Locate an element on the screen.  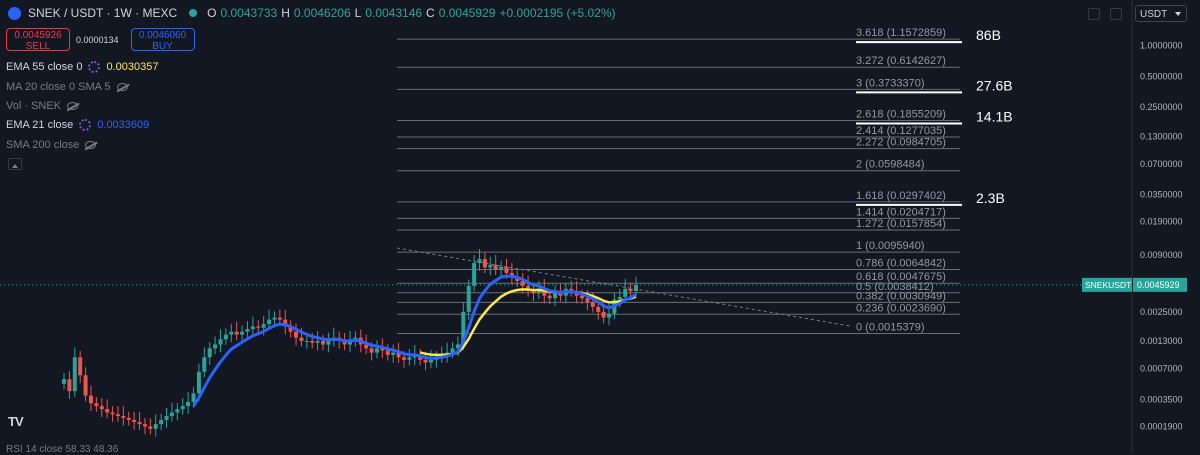
fib-level-label: 0.236 (0.0023690) is located at coordinates (901, 308).